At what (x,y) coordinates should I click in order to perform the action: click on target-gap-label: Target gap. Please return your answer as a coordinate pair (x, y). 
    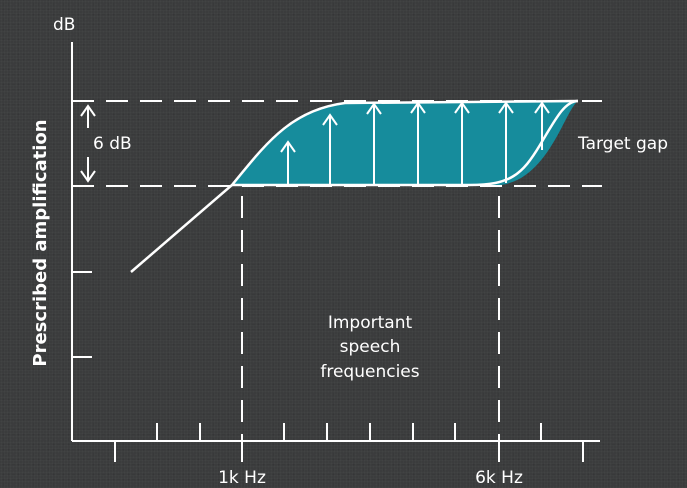
    Looking at the image, I should click on (622, 144).